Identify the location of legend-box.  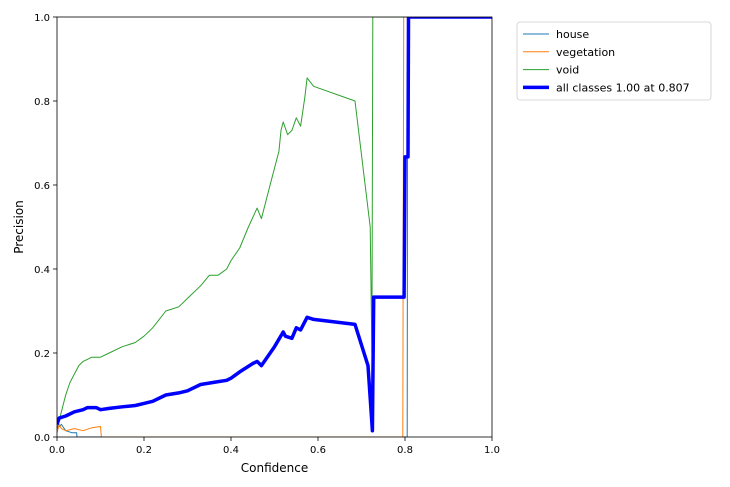
(614, 61).